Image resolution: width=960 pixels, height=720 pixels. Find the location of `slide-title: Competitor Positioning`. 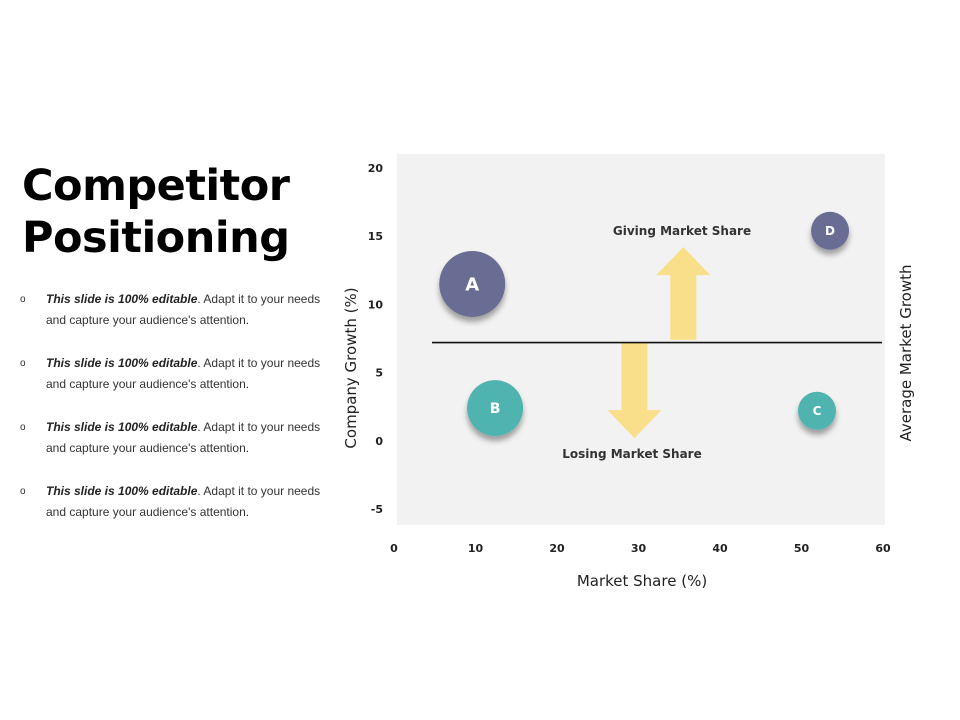

slide-title: Competitor Positioning is located at coordinates (156, 212).